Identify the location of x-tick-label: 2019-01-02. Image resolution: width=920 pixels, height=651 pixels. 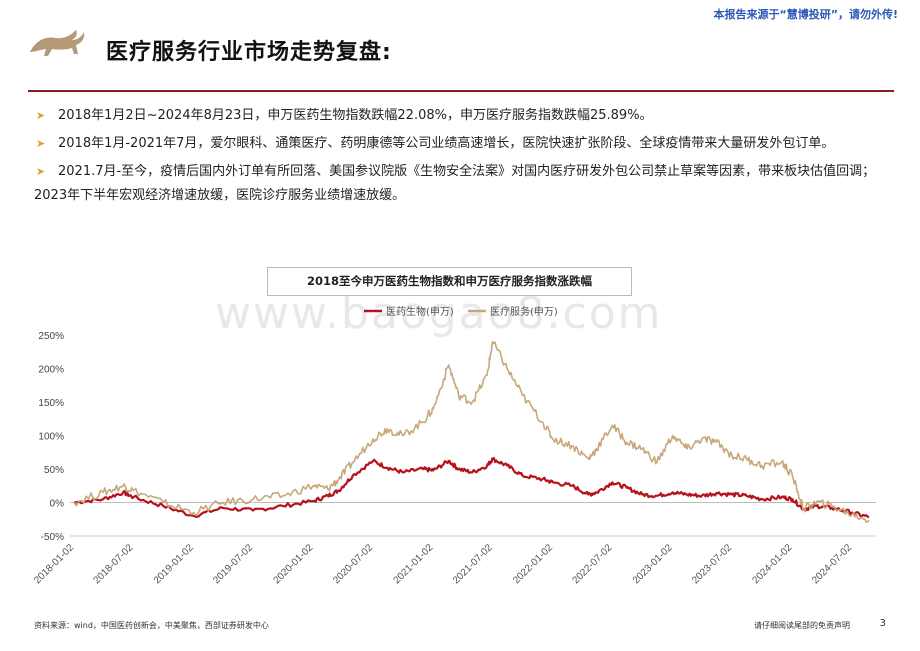
(174, 564).